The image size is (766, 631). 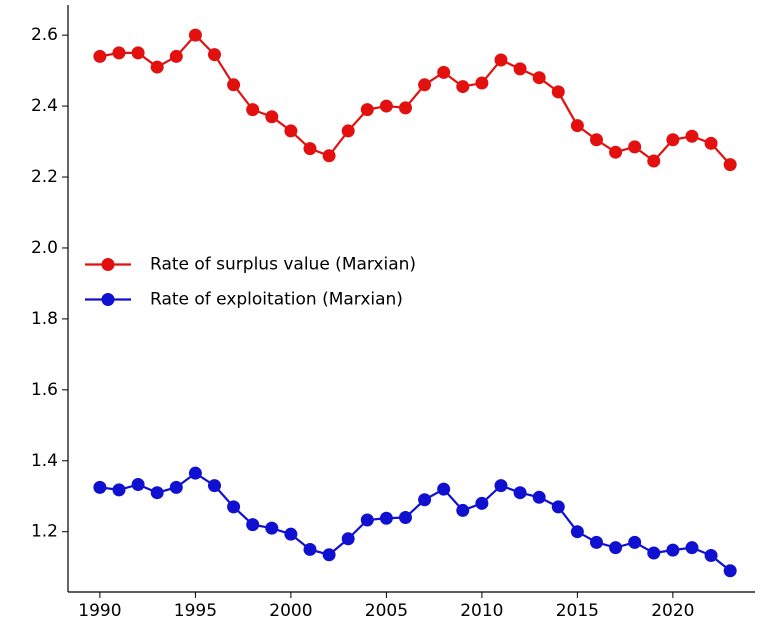 What do you see at coordinates (283, 265) in the screenshot?
I see `legend-label: Rate of surplus value (Marxian)` at bounding box center [283, 265].